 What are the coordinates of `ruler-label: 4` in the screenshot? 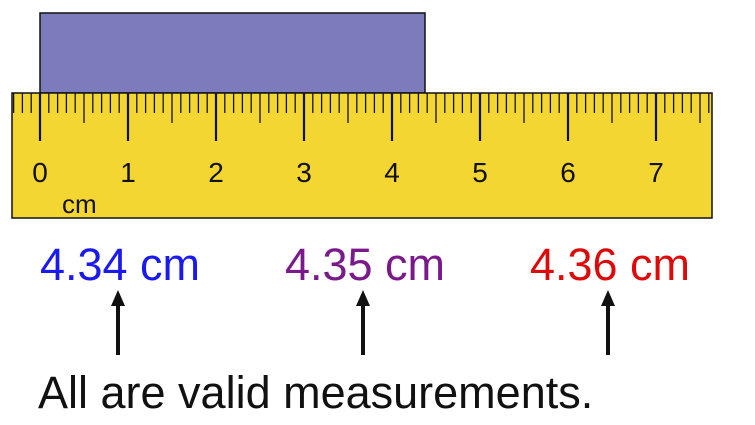 It's located at (392, 172).